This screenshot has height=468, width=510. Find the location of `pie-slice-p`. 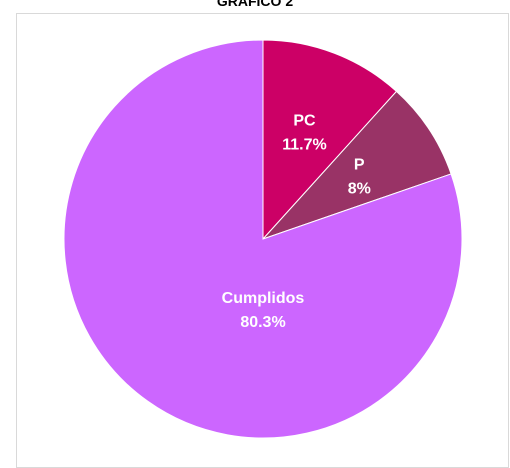

pie-slice-p is located at coordinates (357, 165).